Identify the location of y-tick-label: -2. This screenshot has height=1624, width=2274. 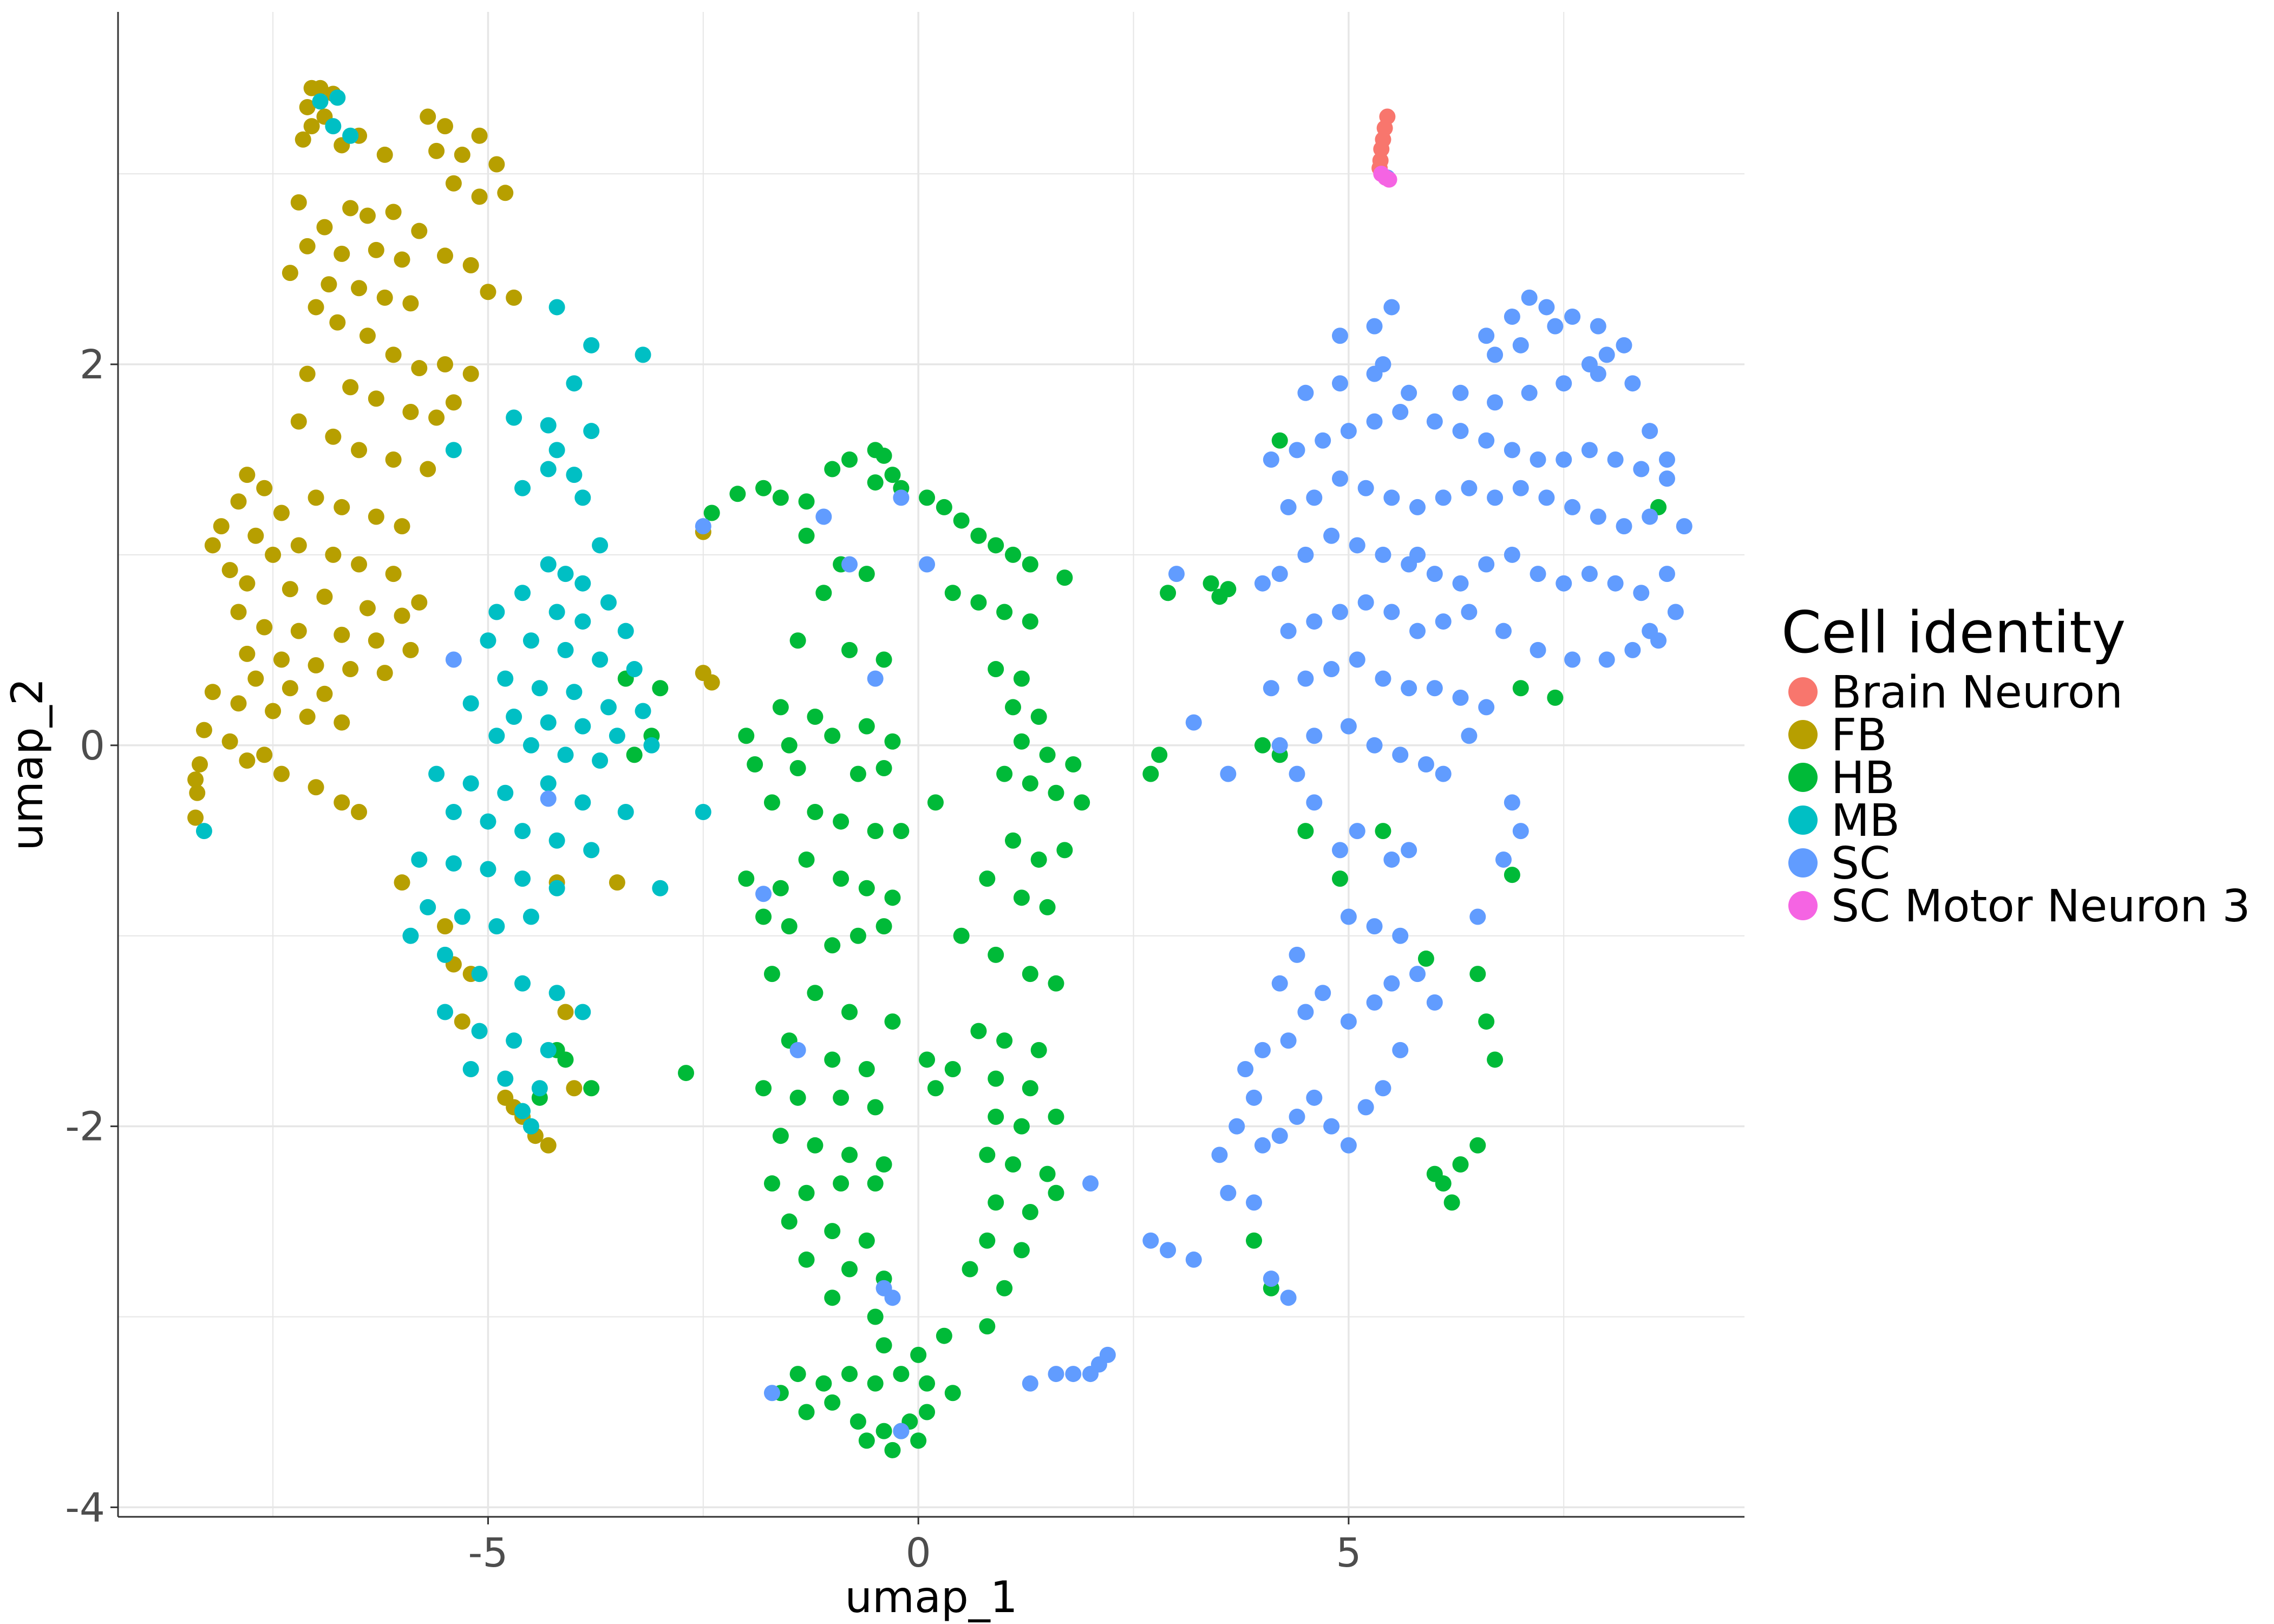
(85, 1127).